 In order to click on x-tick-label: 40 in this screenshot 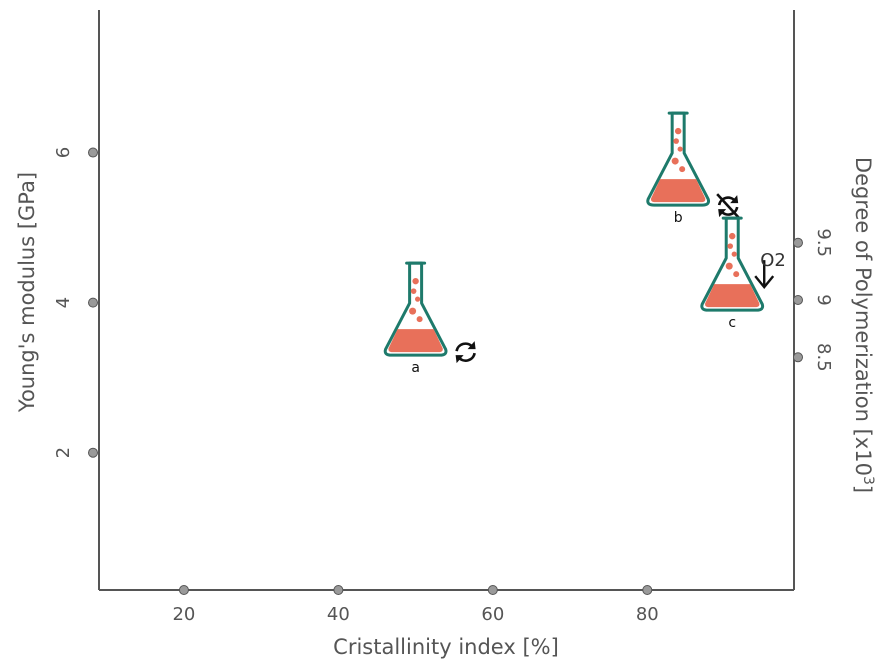, I will do `click(338, 614)`.